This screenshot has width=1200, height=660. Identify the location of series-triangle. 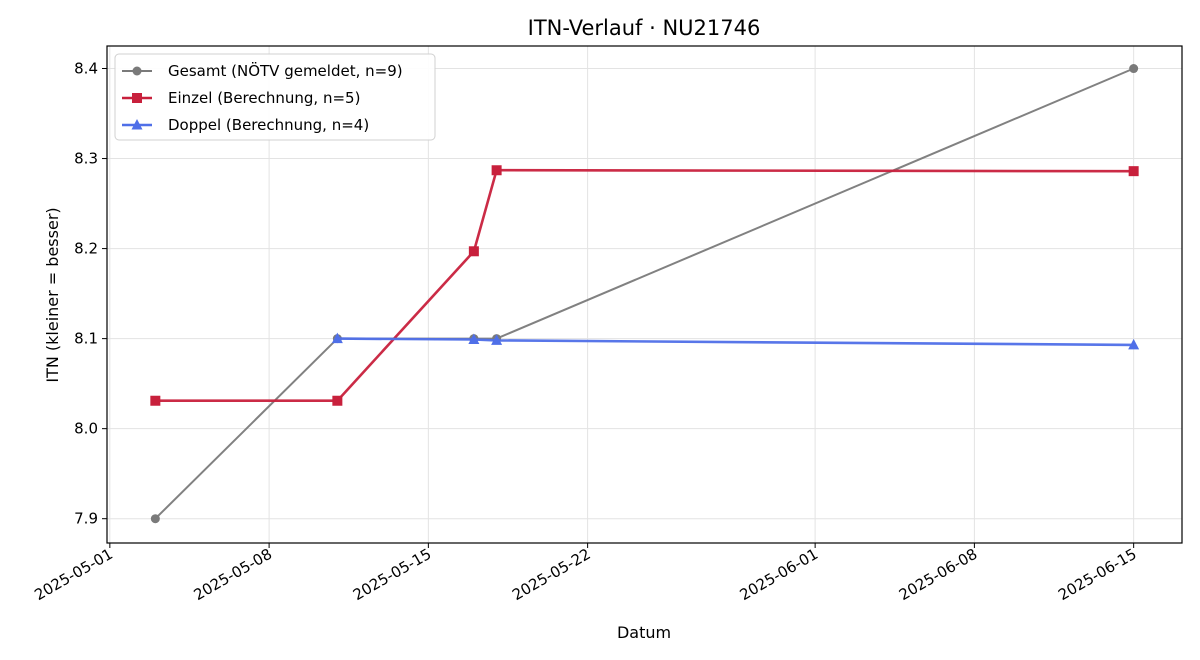
(735, 341).